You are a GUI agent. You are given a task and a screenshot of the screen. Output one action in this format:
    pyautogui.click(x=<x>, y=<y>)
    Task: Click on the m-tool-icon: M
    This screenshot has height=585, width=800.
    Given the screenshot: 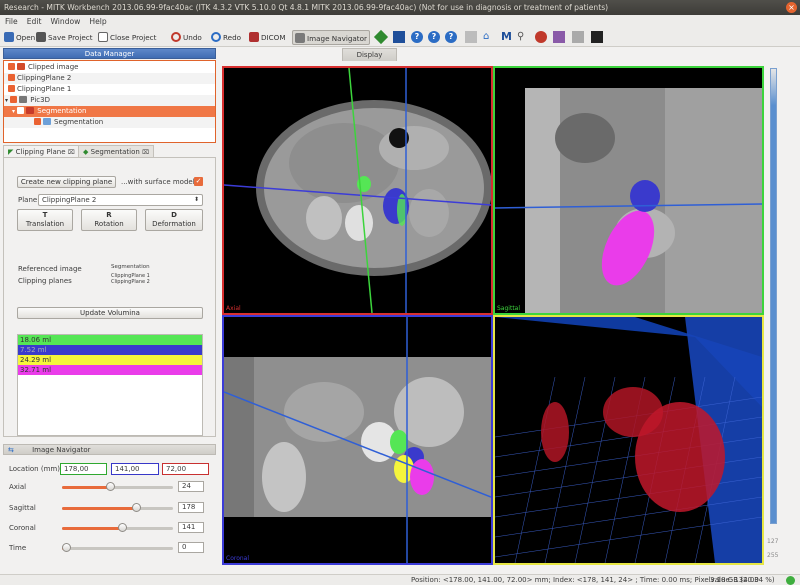 What is the action you would take?
    pyautogui.click(x=506, y=36)
    